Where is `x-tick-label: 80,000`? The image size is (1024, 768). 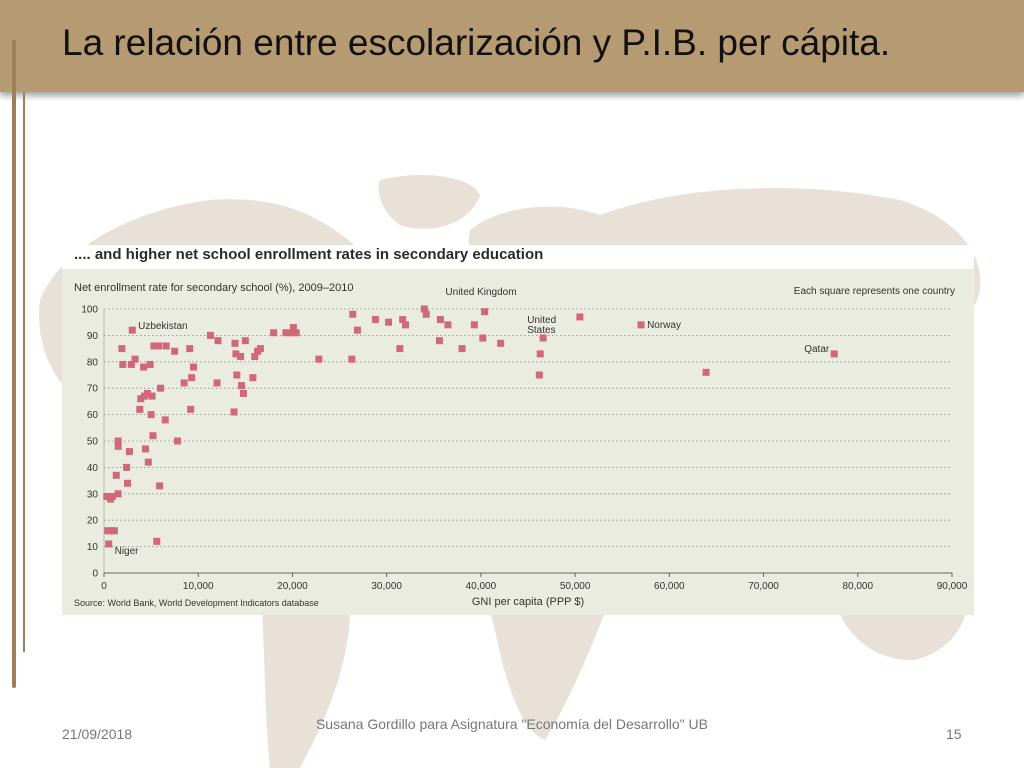
x-tick-label: 80,000 is located at coordinates (857, 586).